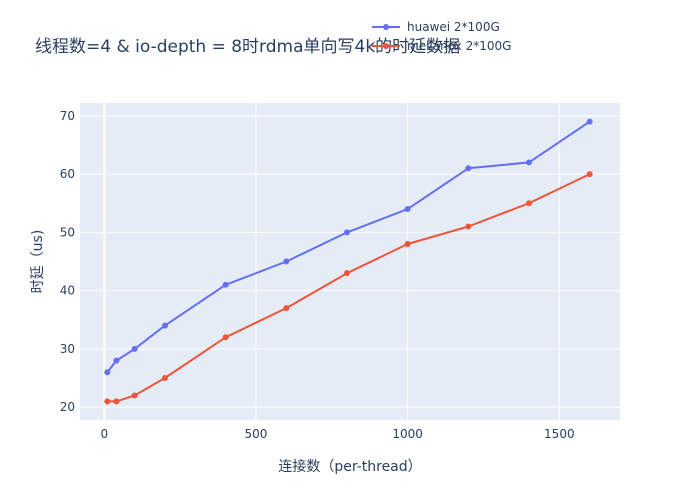 This screenshot has width=700, height=500. What do you see at coordinates (441, 36) in the screenshot?
I see `legend: huawei 2*100G mellanox 2*100G` at bounding box center [441, 36].